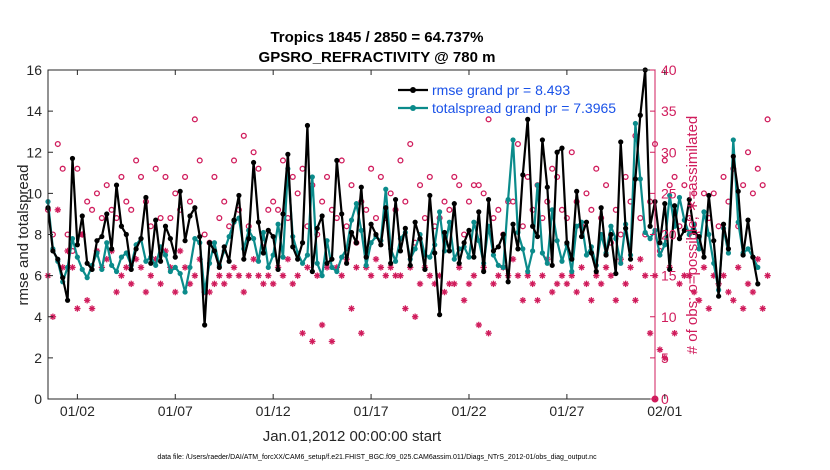 Image resolution: width=830 pixels, height=470 pixels. What do you see at coordinates (34, 193) in the screenshot?
I see `y-tick-label: 10` at bounding box center [34, 193].